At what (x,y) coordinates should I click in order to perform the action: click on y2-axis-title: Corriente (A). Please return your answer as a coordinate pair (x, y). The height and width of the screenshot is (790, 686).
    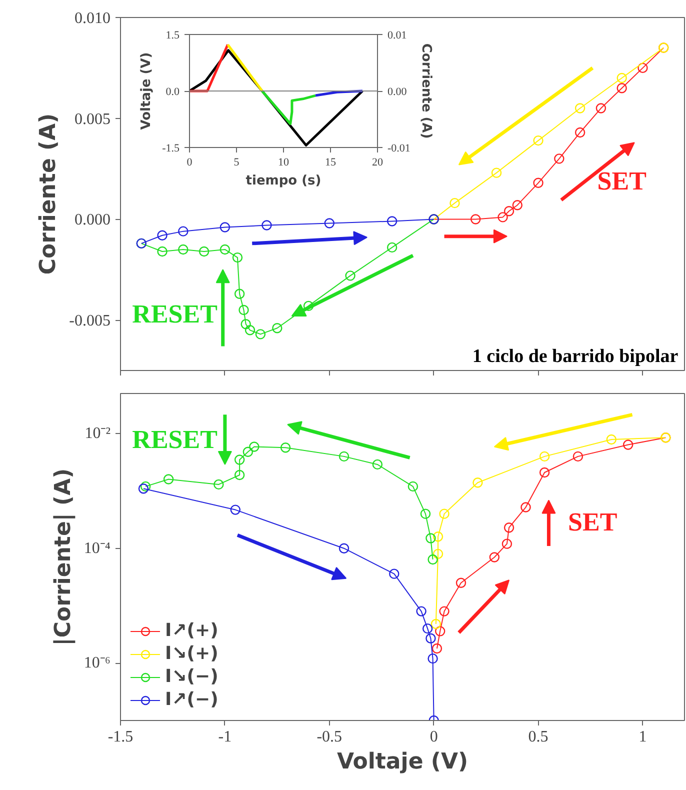
    Looking at the image, I should click on (426, 91).